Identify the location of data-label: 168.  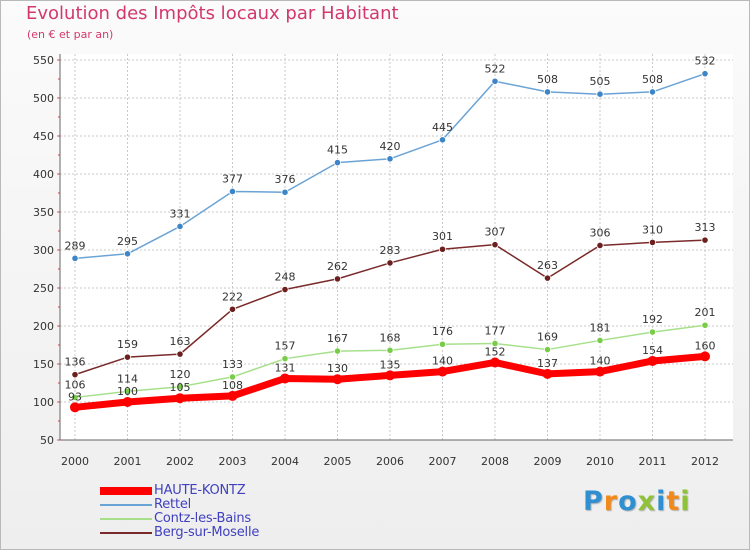
(390, 337).